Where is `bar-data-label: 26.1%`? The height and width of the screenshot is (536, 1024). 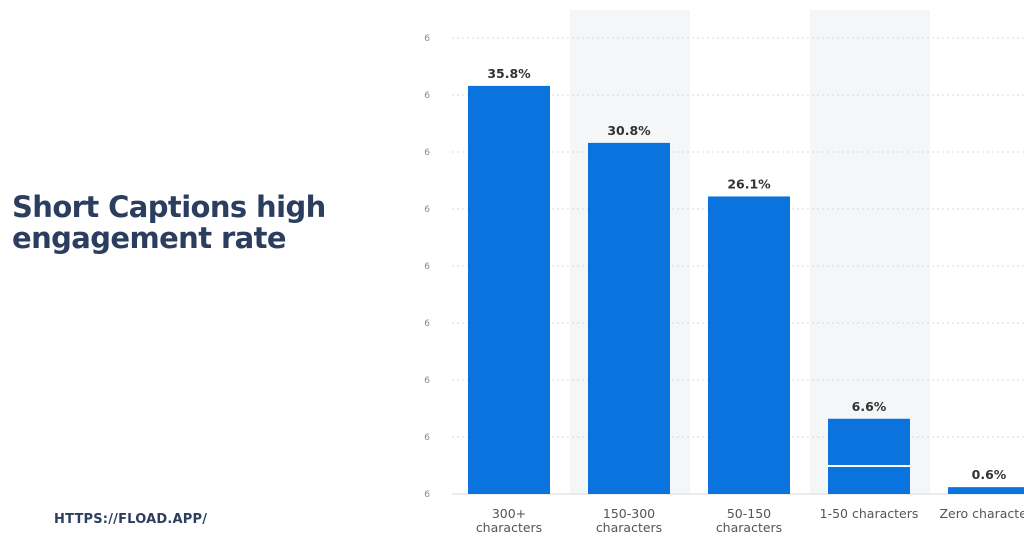 bar-data-label: 26.1% is located at coordinates (749, 183).